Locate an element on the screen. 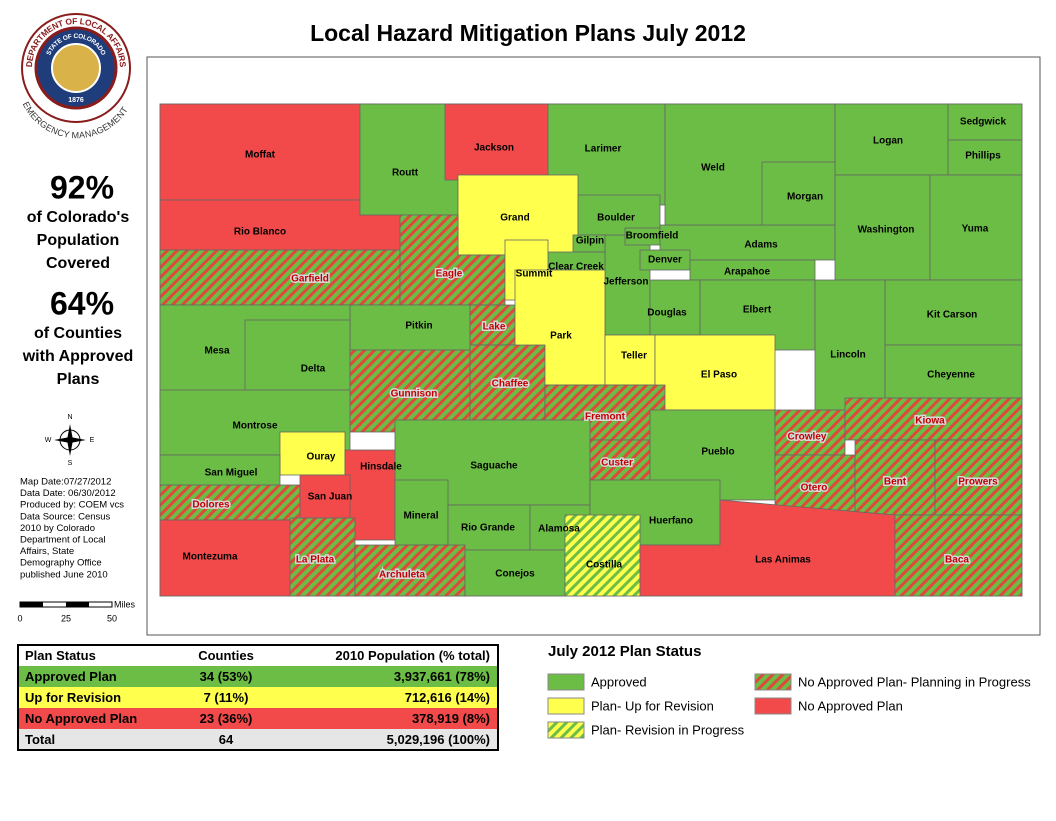 This screenshot has width=1056, height=821. compass-w: W is located at coordinates (48, 440).